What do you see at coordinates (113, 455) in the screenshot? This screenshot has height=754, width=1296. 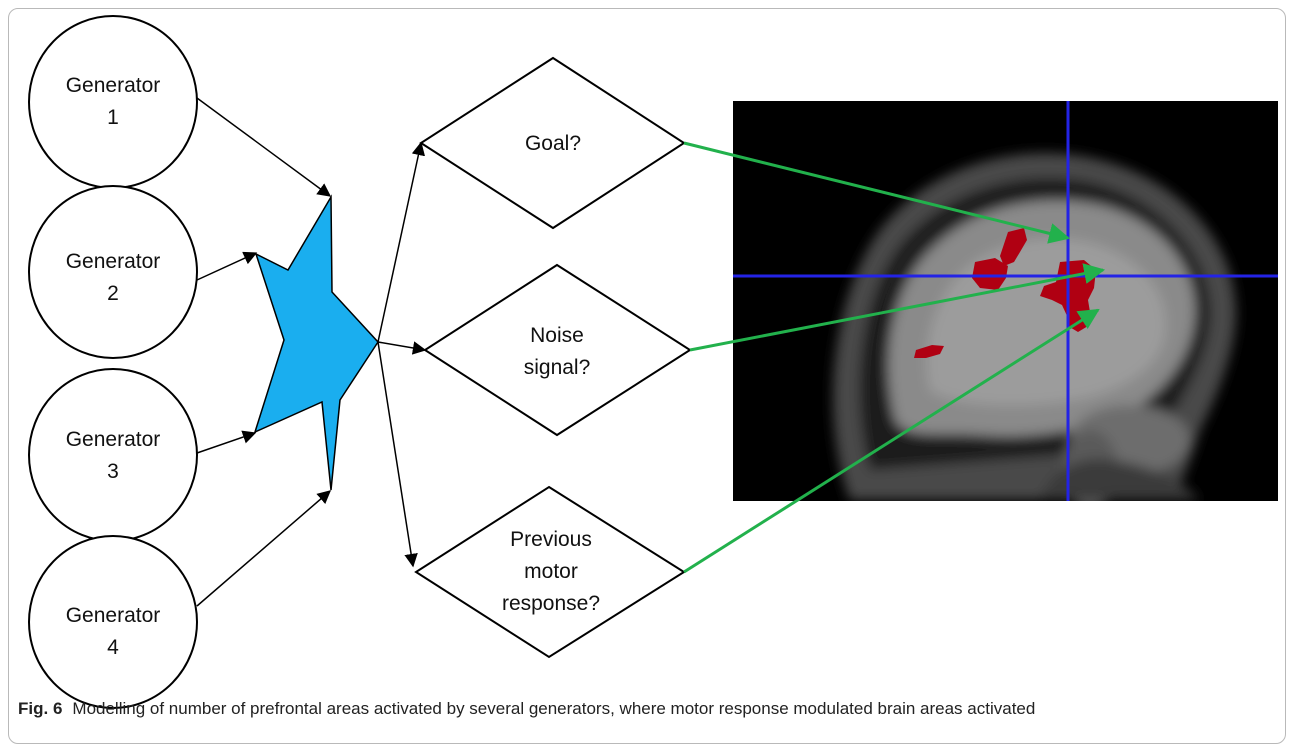 I see `generator-3: Generator 3` at bounding box center [113, 455].